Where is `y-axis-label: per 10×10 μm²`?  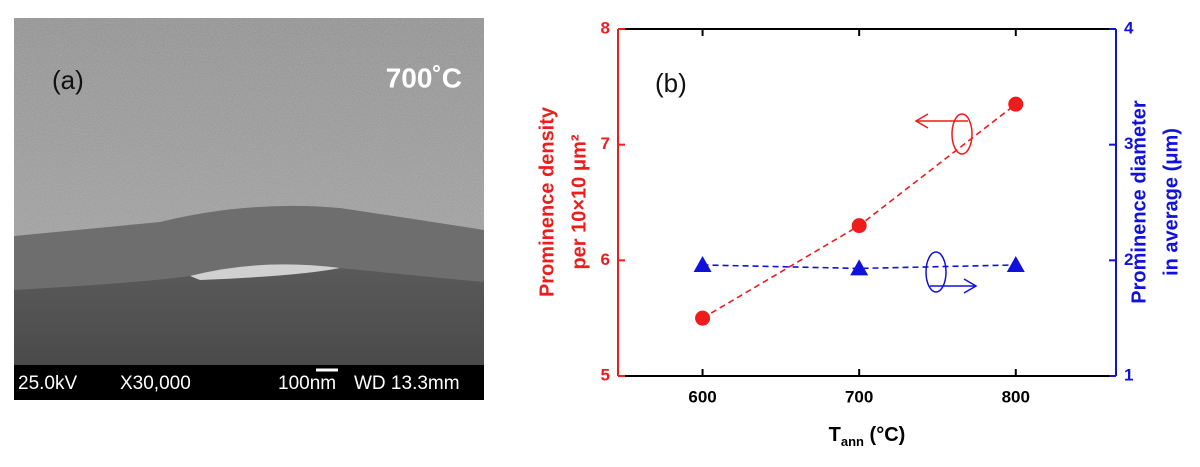
y-axis-label: per 10×10 μm² is located at coordinates (579, 201).